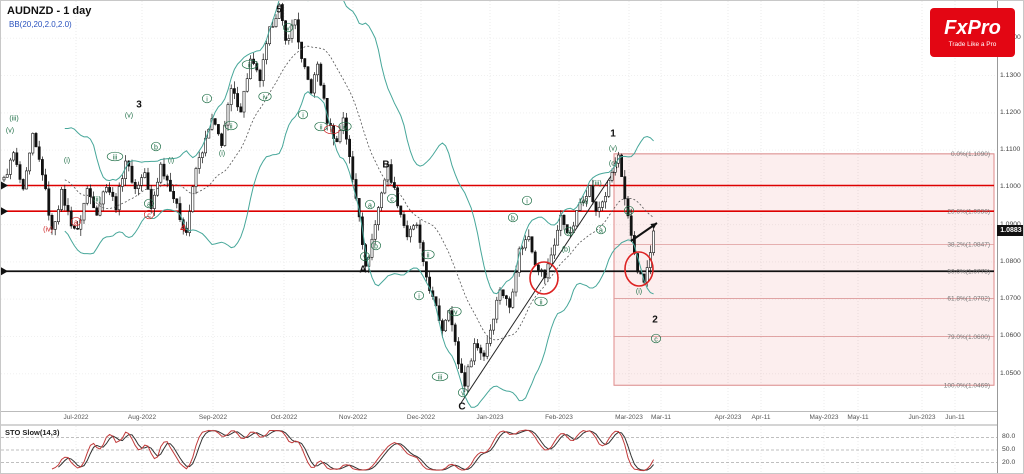 The width and height of the screenshot is (1024, 474). Describe the element at coordinates (967, 386) in the screenshot. I see `fib-level-label: 100.0%(1.0469)` at that location.